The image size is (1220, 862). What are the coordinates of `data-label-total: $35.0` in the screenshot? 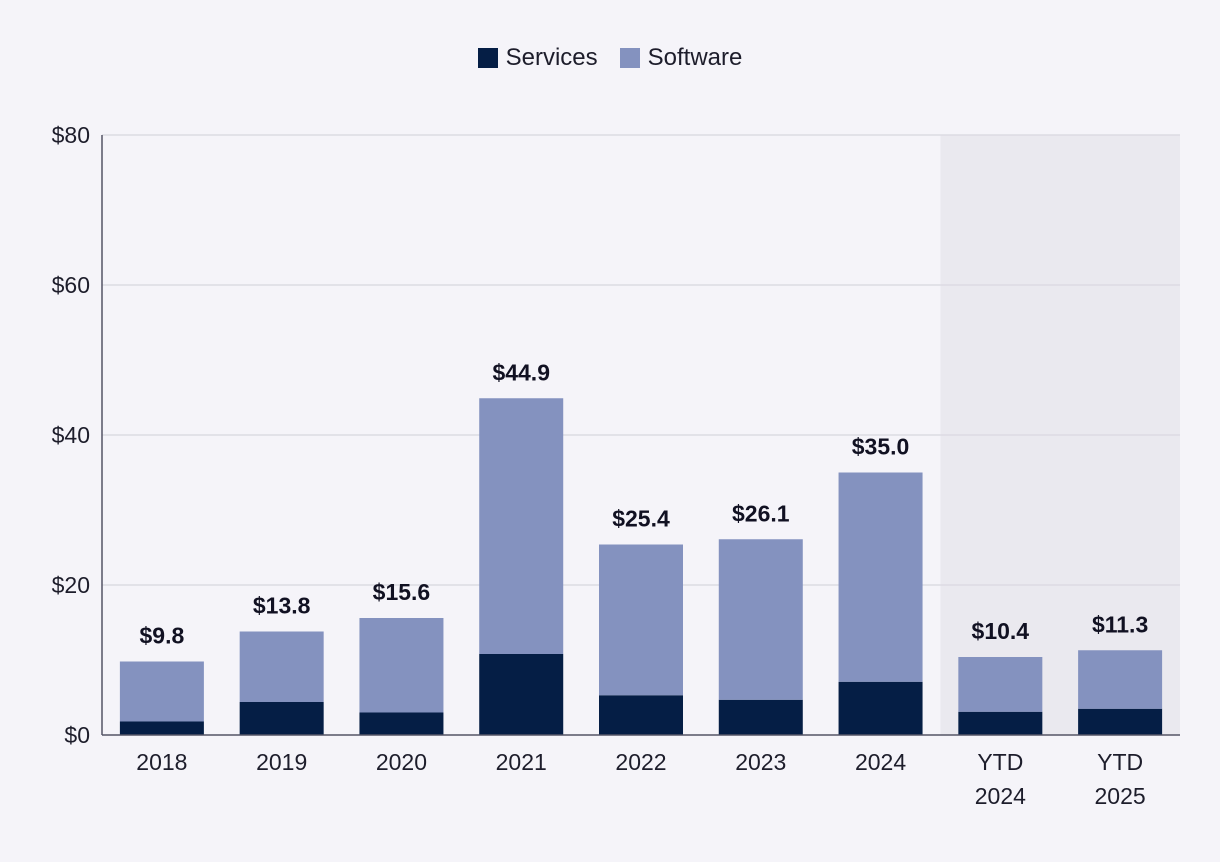 It's located at (881, 447).